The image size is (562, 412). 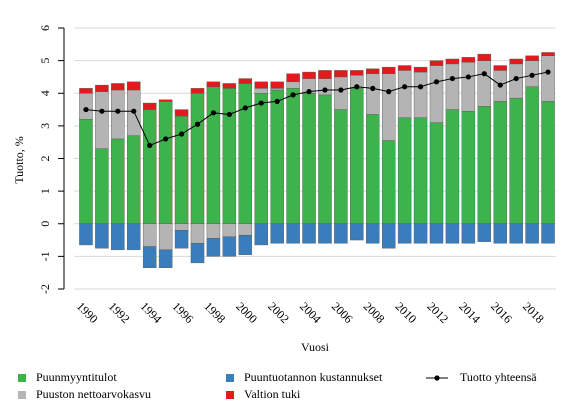 What do you see at coordinates (533, 312) in the screenshot?
I see `x-tick-label: 2018` at bounding box center [533, 312].